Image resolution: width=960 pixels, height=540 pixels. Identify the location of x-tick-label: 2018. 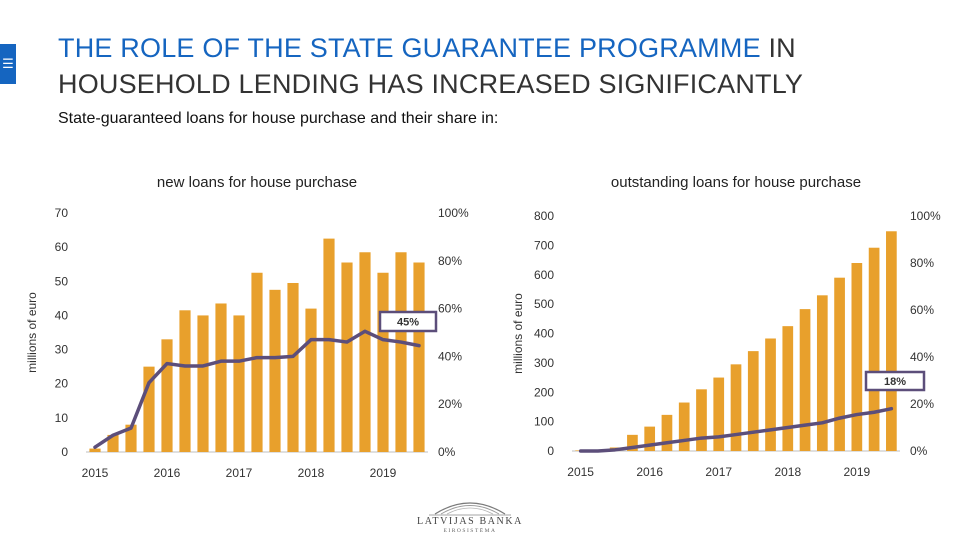
(311, 473).